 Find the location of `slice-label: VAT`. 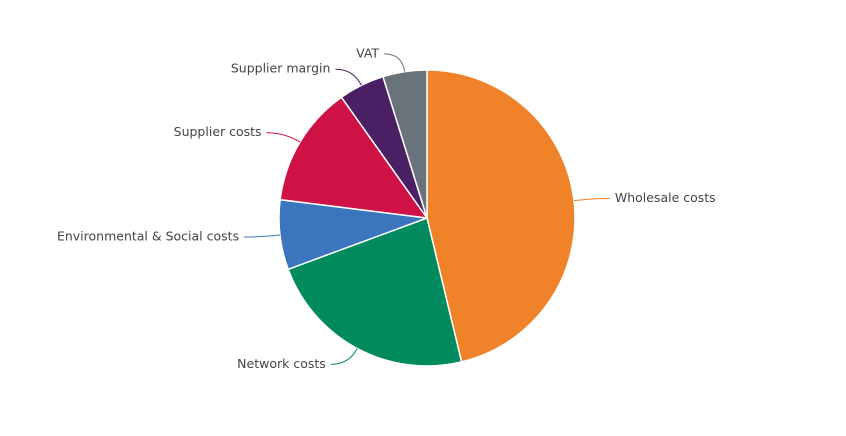

slice-label: VAT is located at coordinates (367, 52).